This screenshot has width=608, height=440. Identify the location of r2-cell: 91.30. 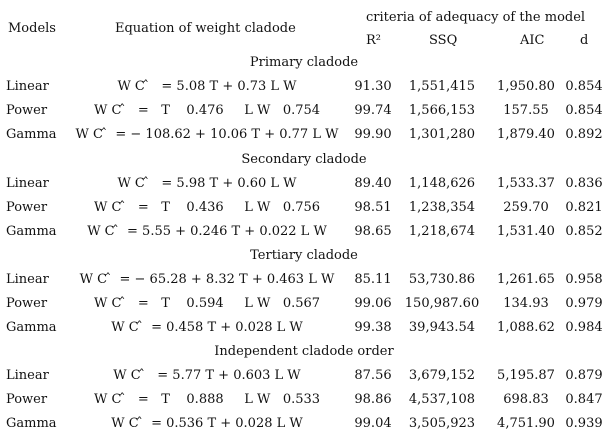
(373, 86).